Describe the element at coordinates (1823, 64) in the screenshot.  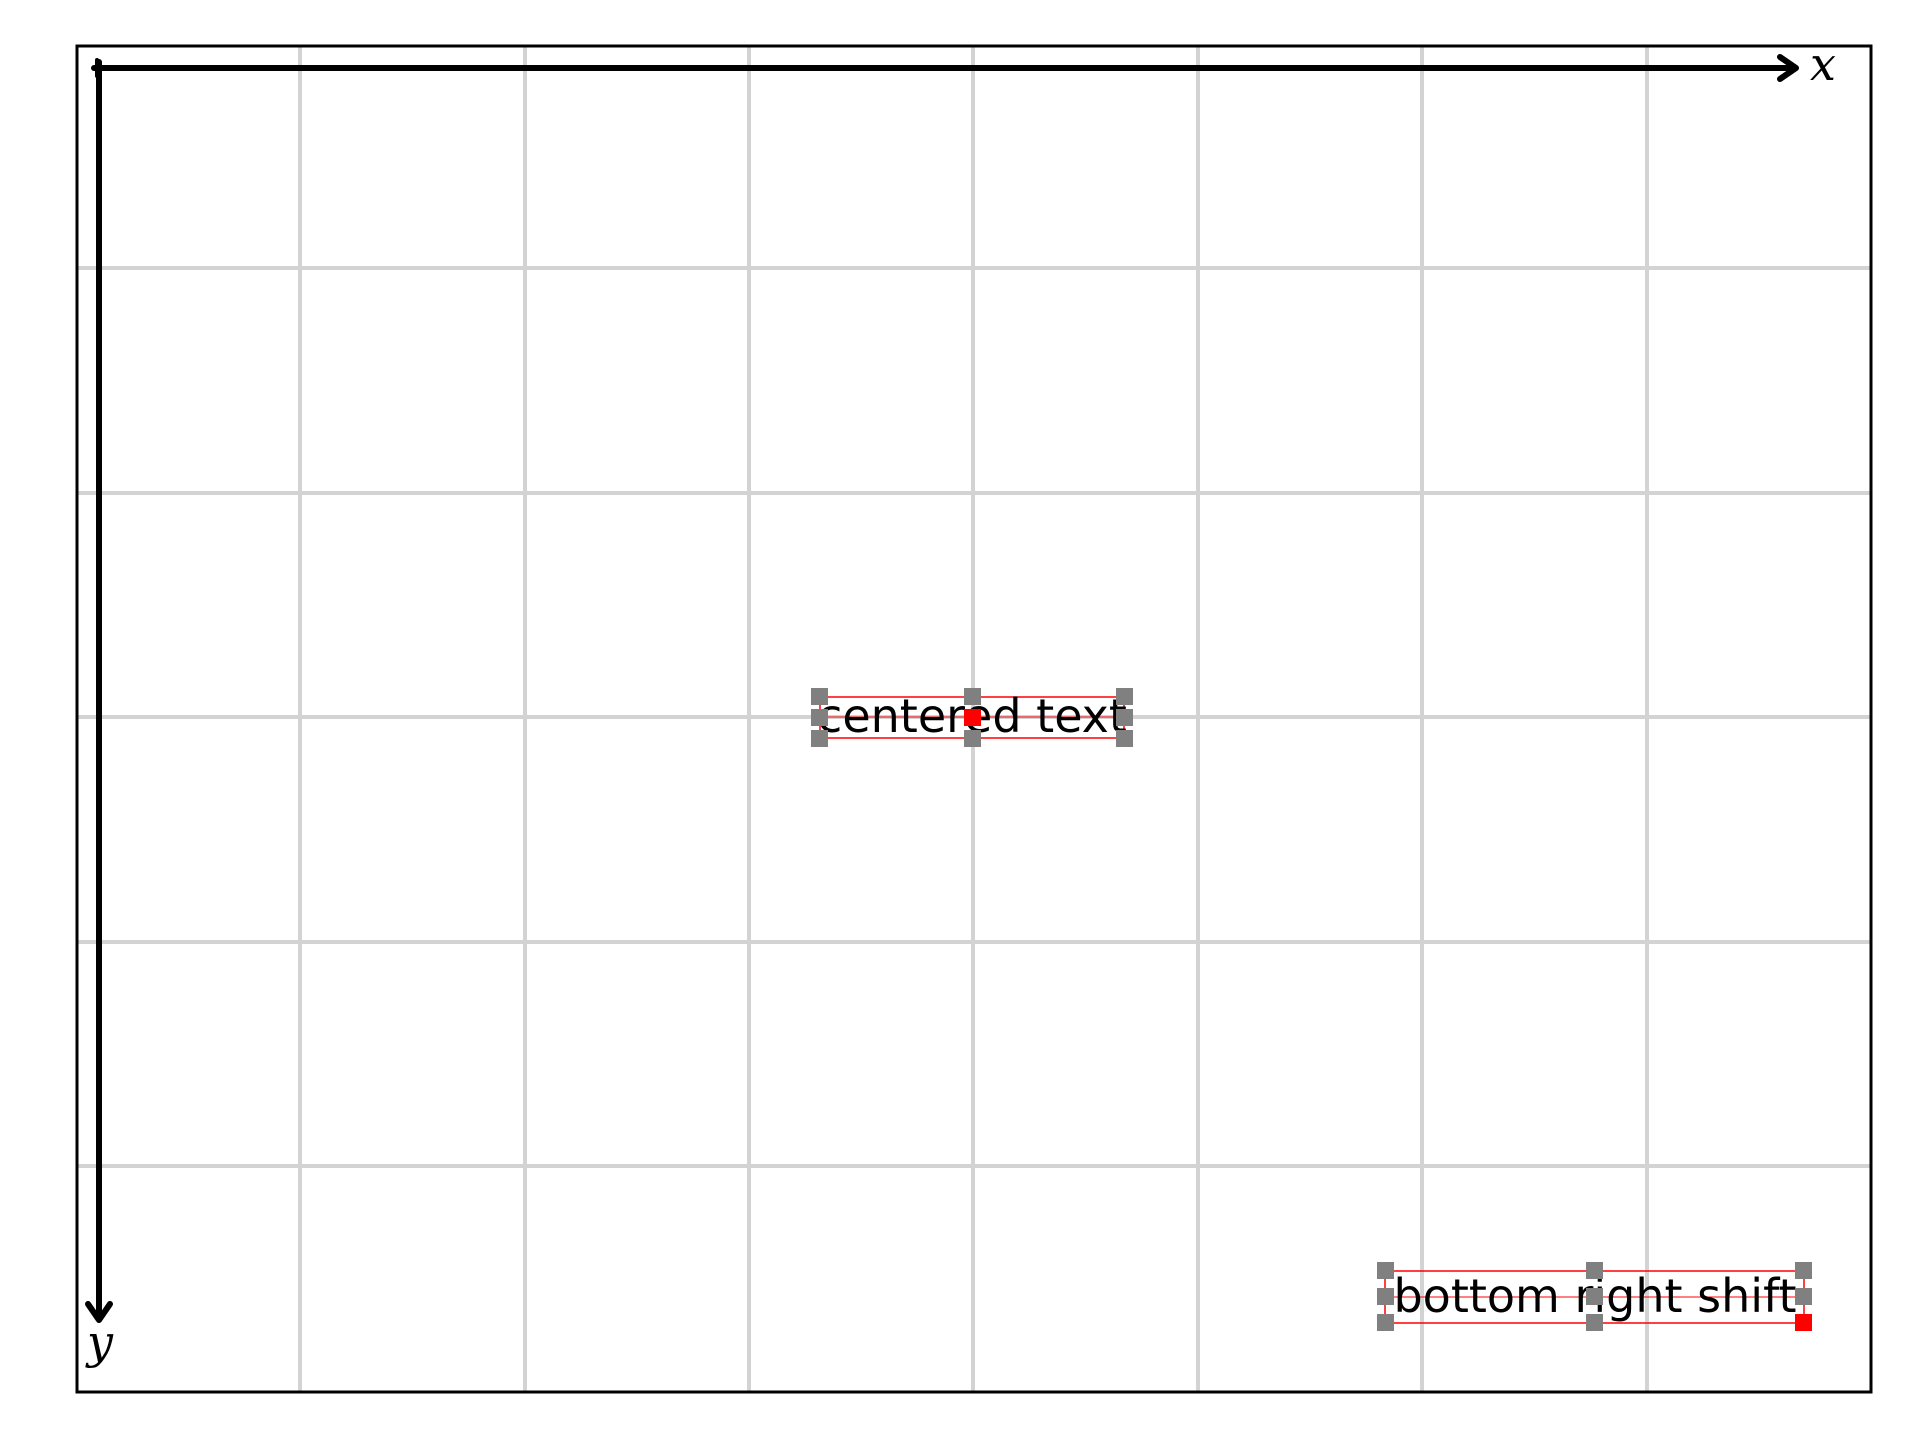
I see `x-axis-label: x` at that location.